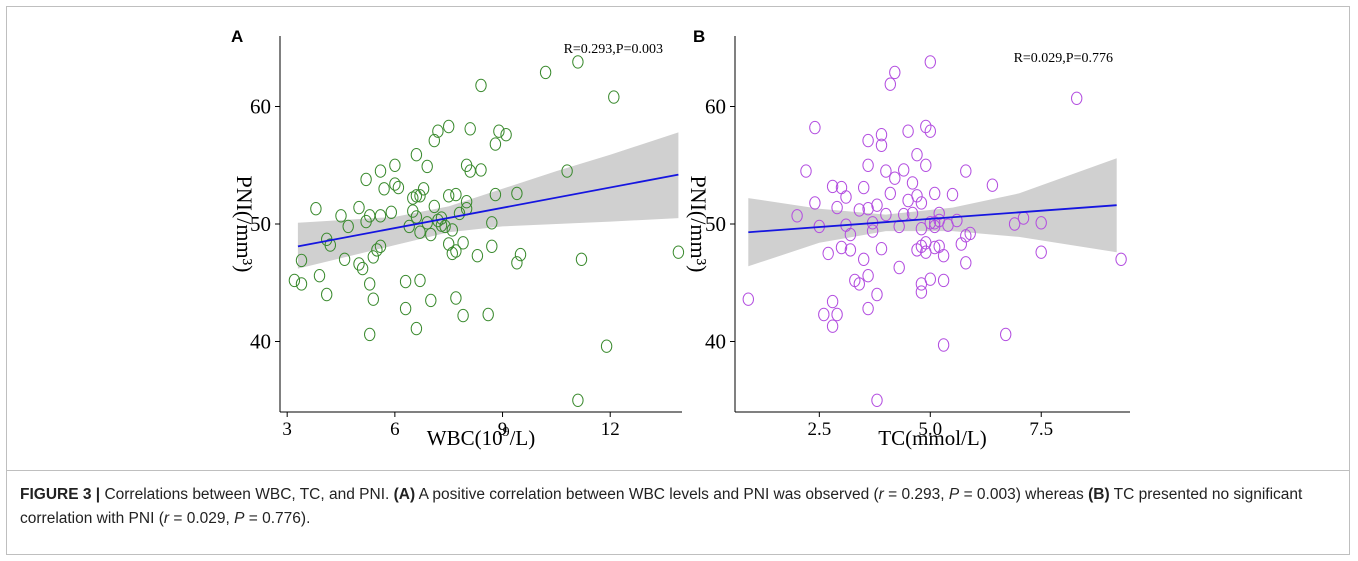  What do you see at coordinates (523, 438) in the screenshot?
I see `x-axis-label-tail: /L)` at bounding box center [523, 438].